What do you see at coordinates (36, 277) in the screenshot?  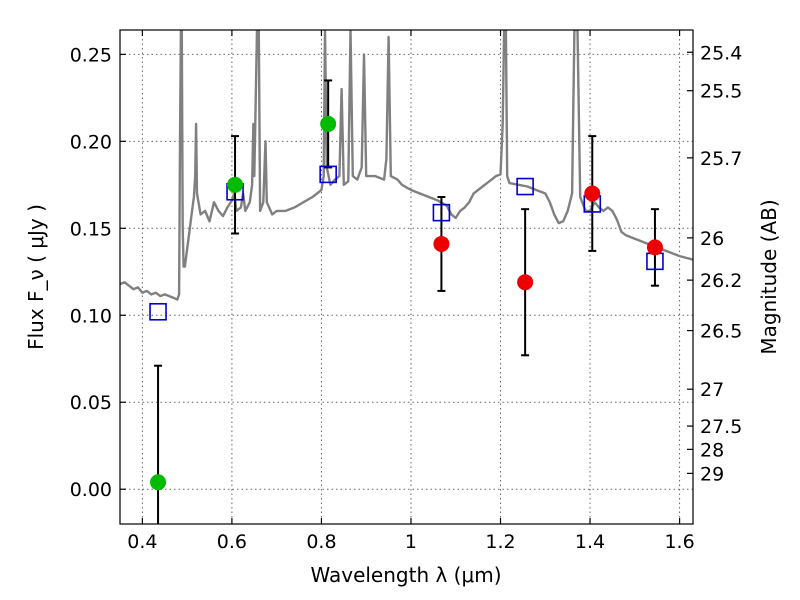 I see `y-axis-label: Flux F_ν ( μJy )` at bounding box center [36, 277].